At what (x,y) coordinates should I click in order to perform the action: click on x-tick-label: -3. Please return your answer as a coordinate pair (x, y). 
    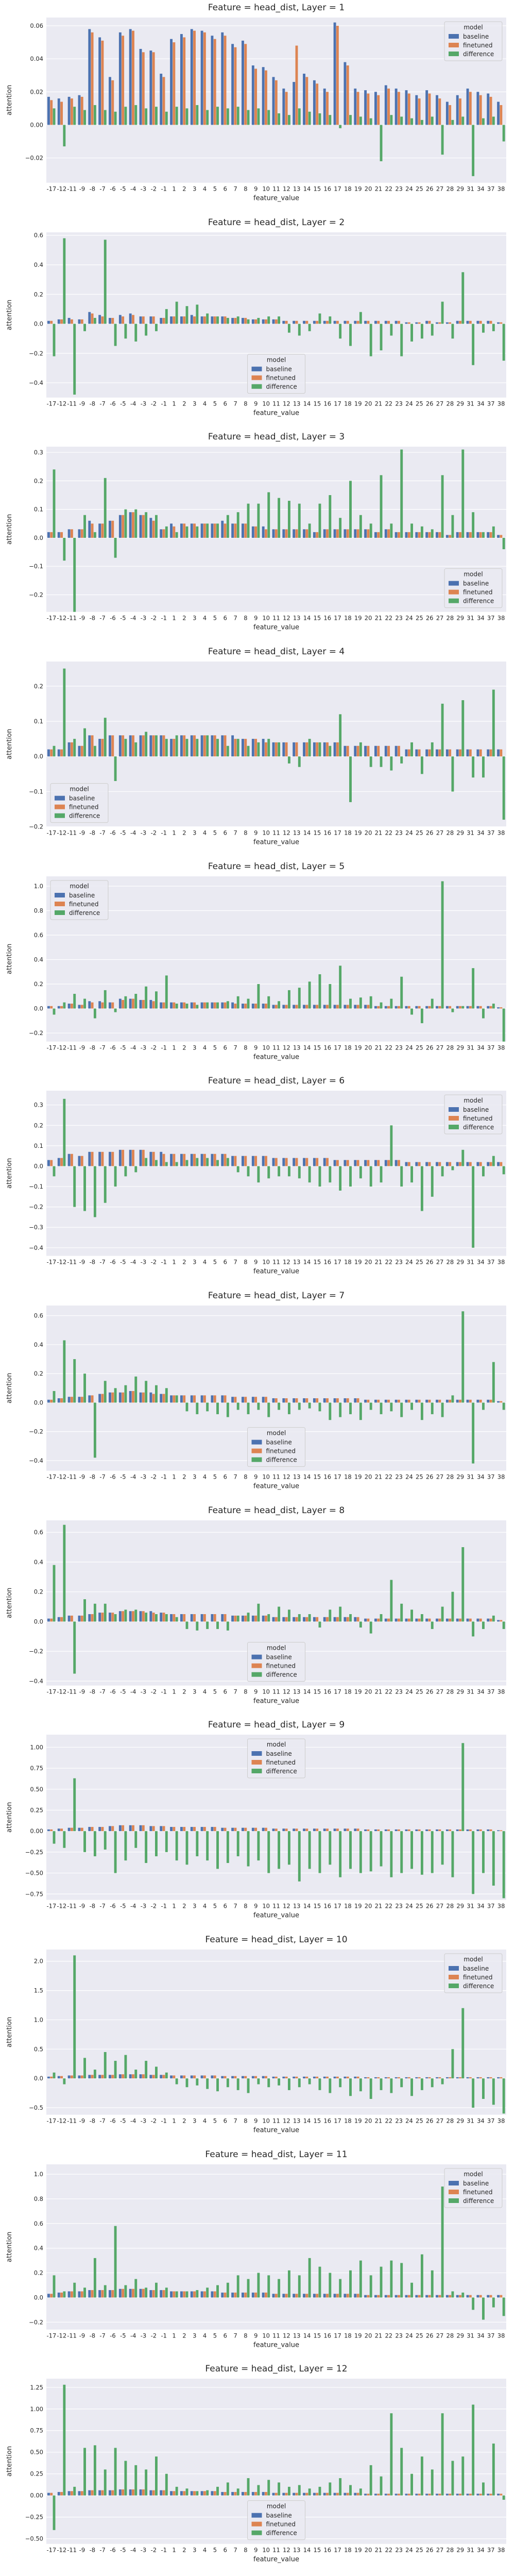
    Looking at the image, I should click on (143, 619).